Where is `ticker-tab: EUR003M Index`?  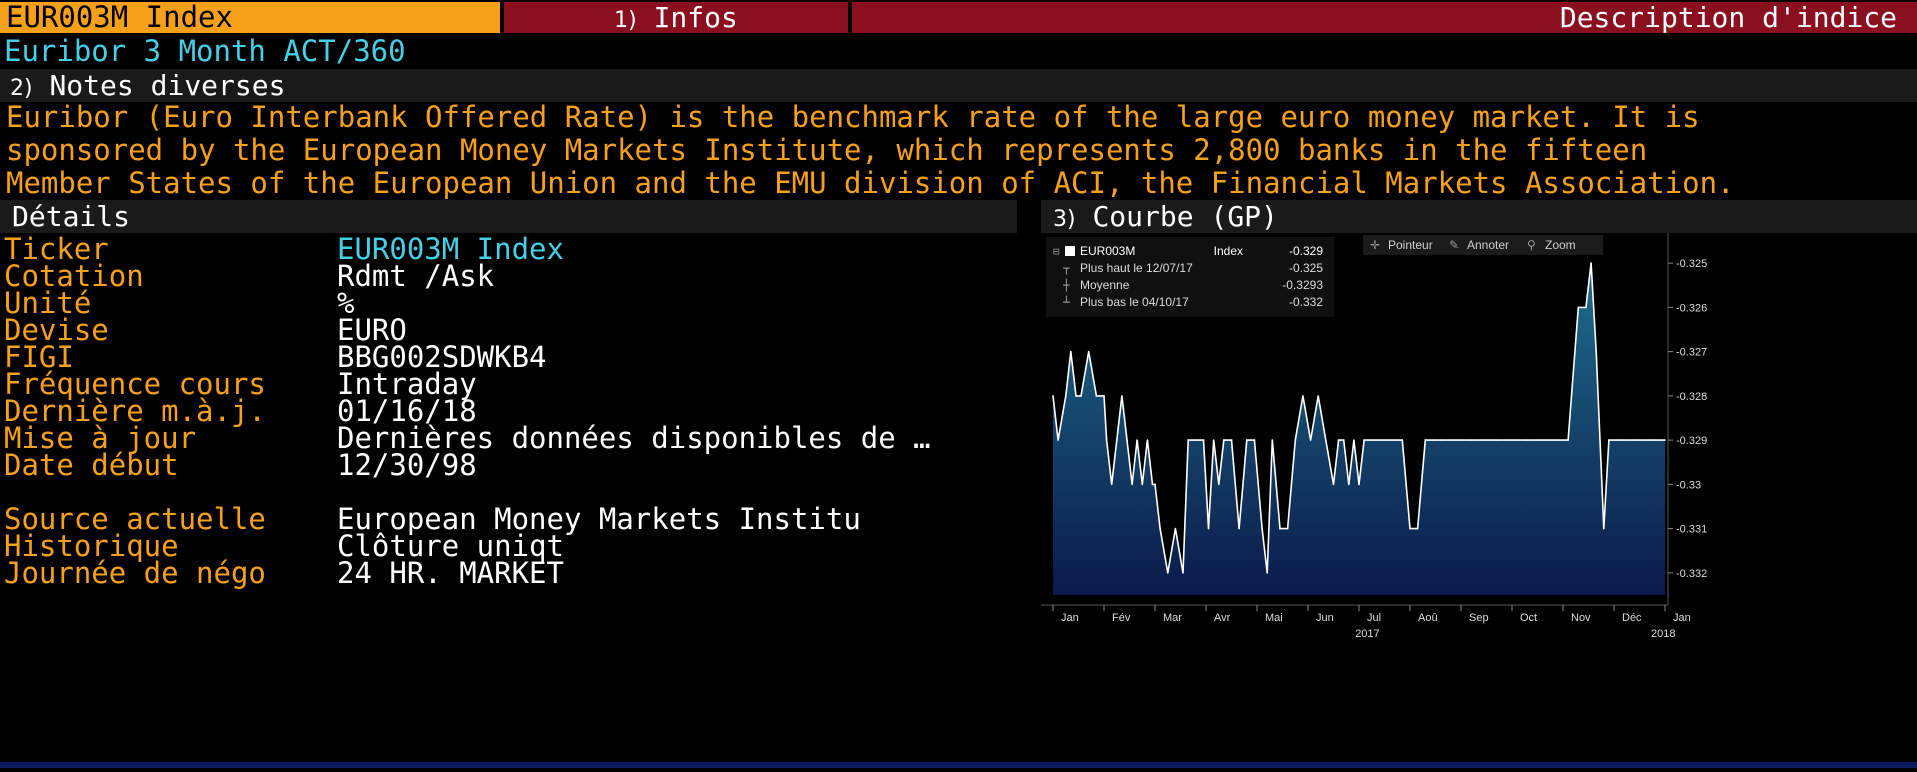
ticker-tab: EUR003M Index is located at coordinates (250, 17).